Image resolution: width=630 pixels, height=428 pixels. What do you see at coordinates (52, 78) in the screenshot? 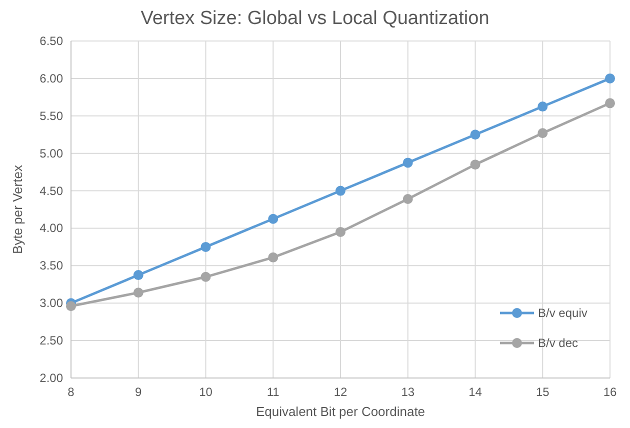
I see `y-tick-label: 6.00` at bounding box center [52, 78].